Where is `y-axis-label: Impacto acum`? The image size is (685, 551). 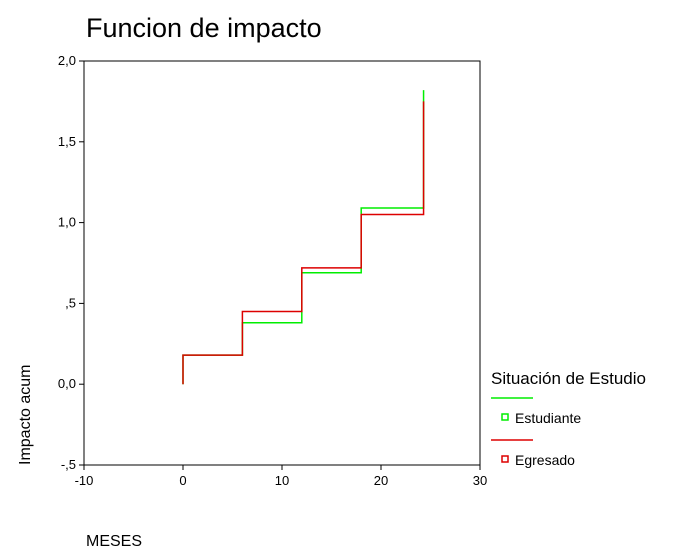 y-axis-label: Impacto acum is located at coordinates (25, 415).